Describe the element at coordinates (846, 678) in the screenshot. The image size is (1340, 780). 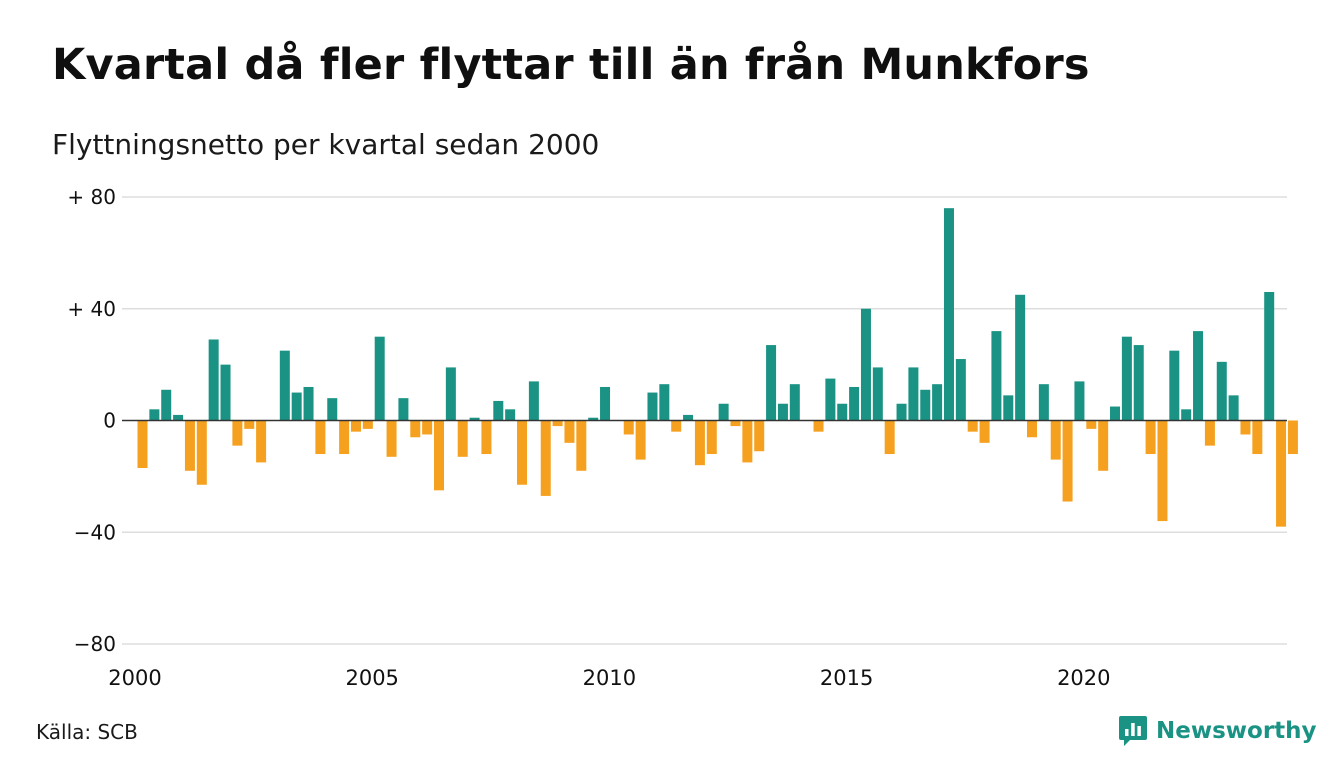
I see `x-tick-label: 2015` at that location.